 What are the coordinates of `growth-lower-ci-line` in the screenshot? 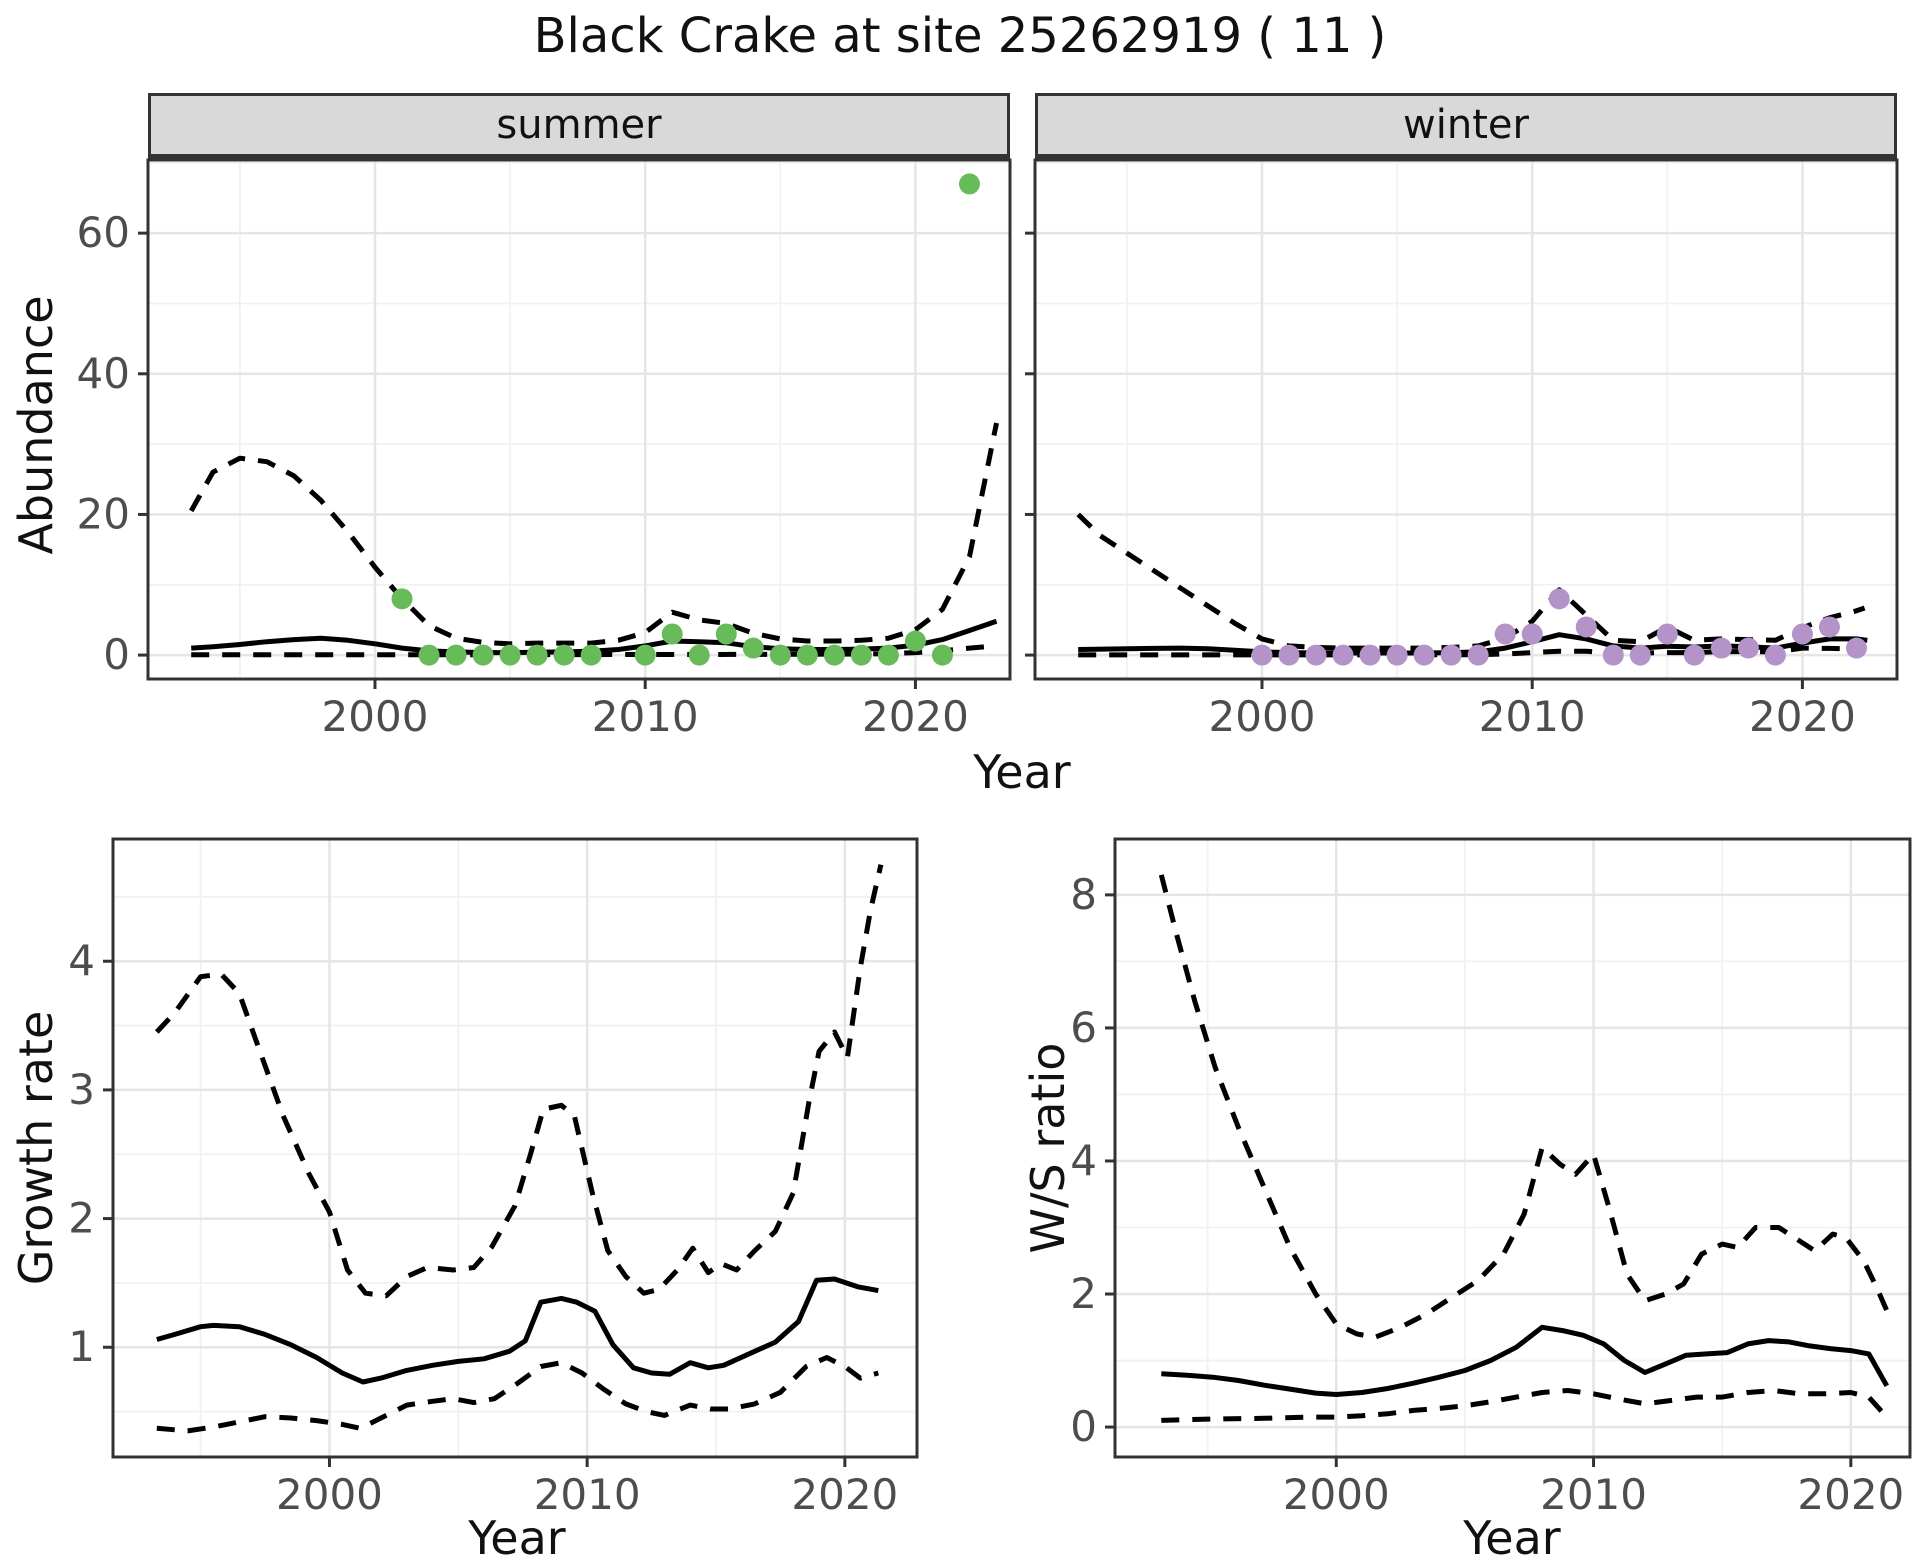 It's located at (517, 1394).